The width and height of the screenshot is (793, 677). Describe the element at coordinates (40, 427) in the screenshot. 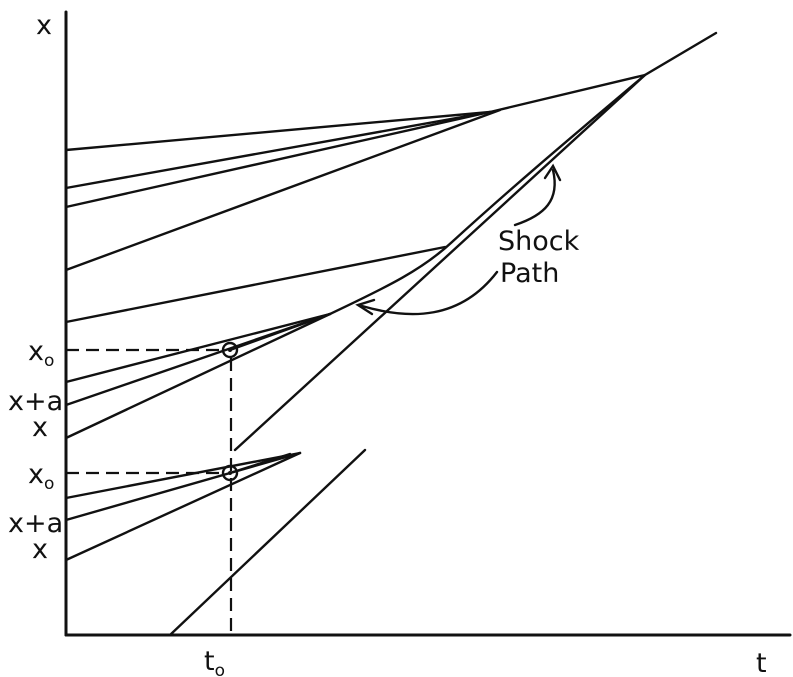

I see `upper-x-label: x` at that location.